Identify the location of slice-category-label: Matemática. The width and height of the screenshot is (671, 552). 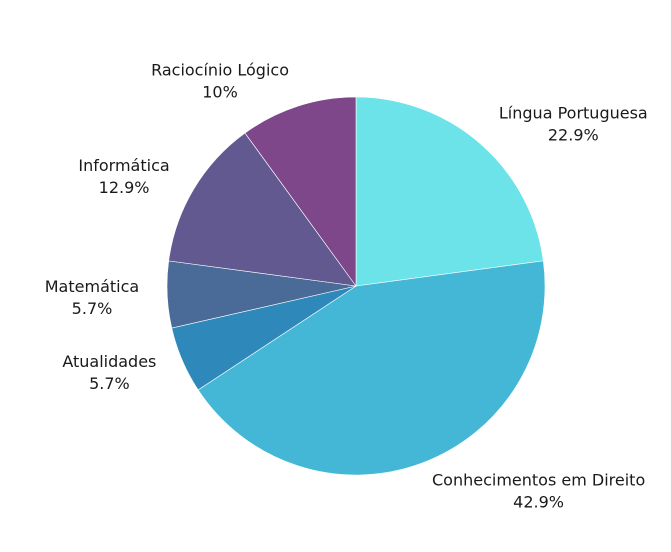
(92, 286).